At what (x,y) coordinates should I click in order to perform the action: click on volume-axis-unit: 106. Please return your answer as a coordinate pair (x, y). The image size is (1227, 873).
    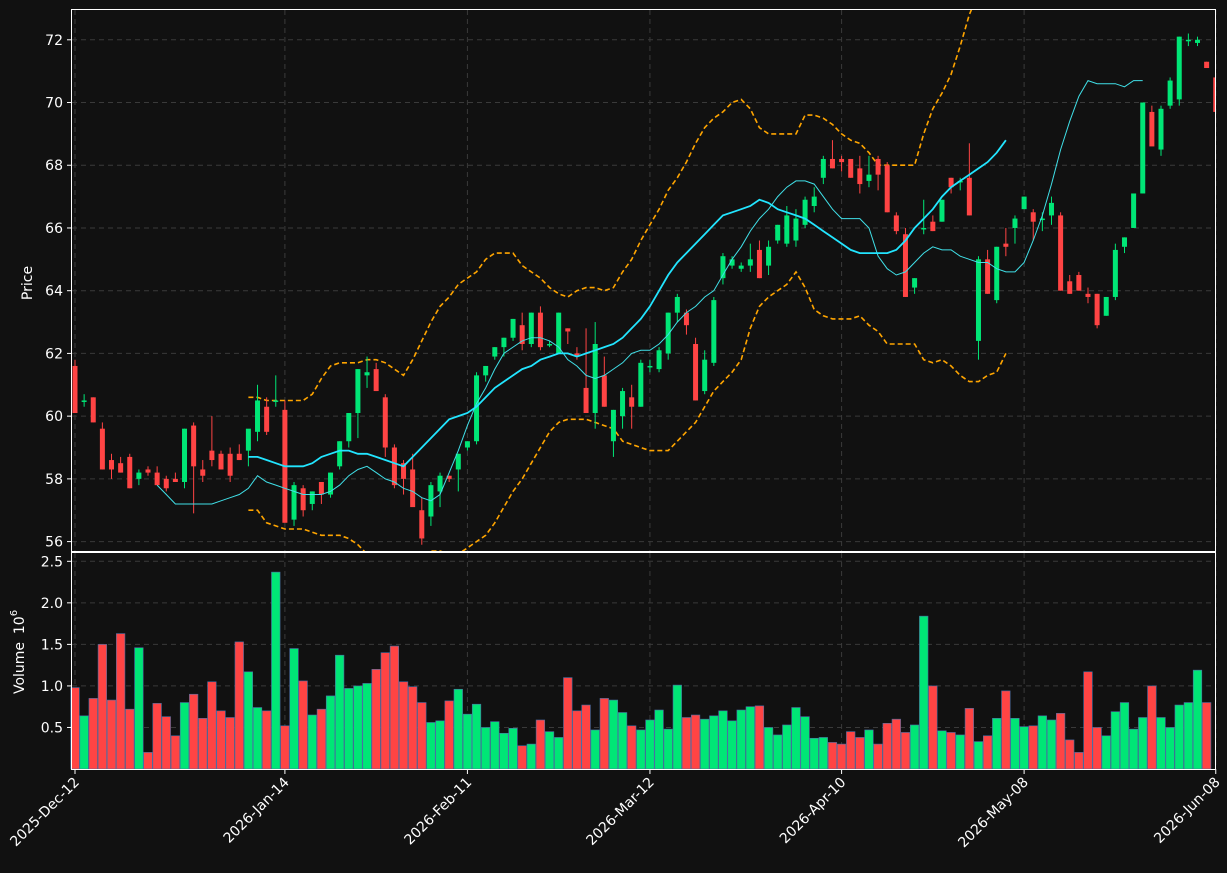
    Looking at the image, I should click on (18, 622).